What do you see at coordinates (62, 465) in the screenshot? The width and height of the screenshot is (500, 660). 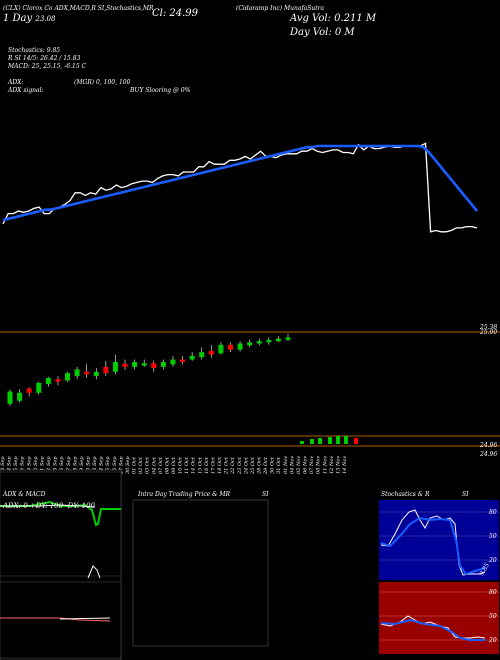 I see `x-axis-label: 16 Sep` at bounding box center [62, 465].